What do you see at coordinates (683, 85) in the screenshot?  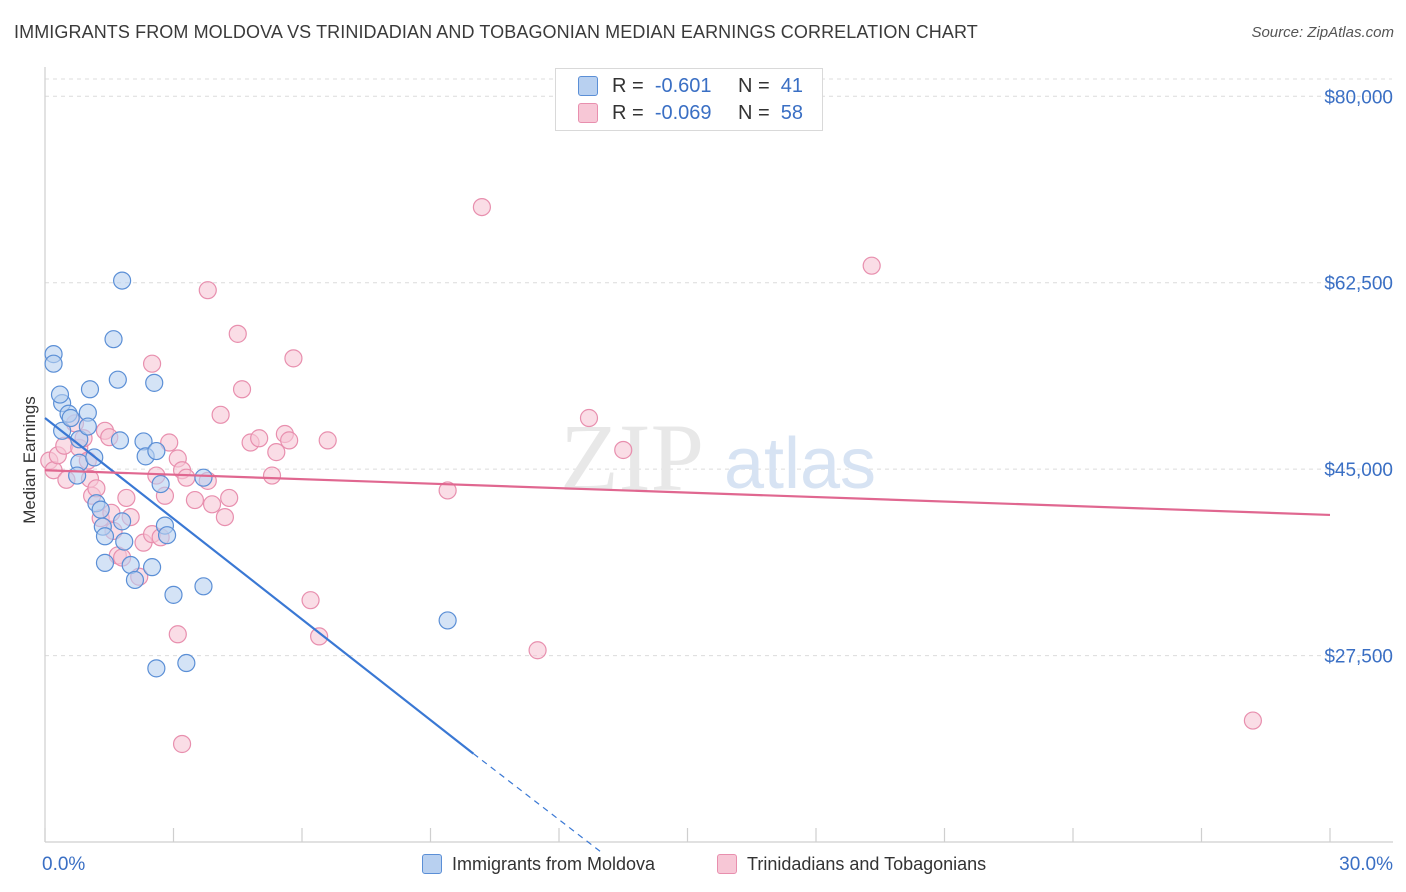 I see `legend-r-value: -0.601` at bounding box center [683, 85].